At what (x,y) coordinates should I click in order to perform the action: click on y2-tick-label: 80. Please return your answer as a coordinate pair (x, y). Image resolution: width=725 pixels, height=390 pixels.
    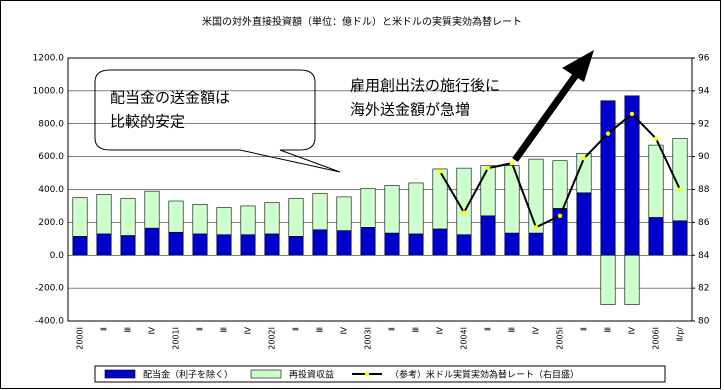
    Looking at the image, I should click on (704, 322).